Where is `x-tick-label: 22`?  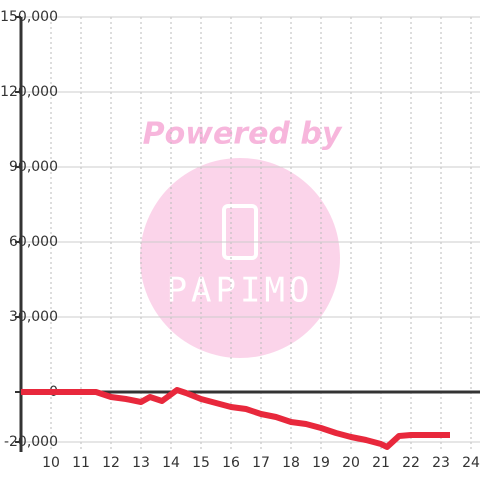 x-tick-label: 22 is located at coordinates (411, 463).